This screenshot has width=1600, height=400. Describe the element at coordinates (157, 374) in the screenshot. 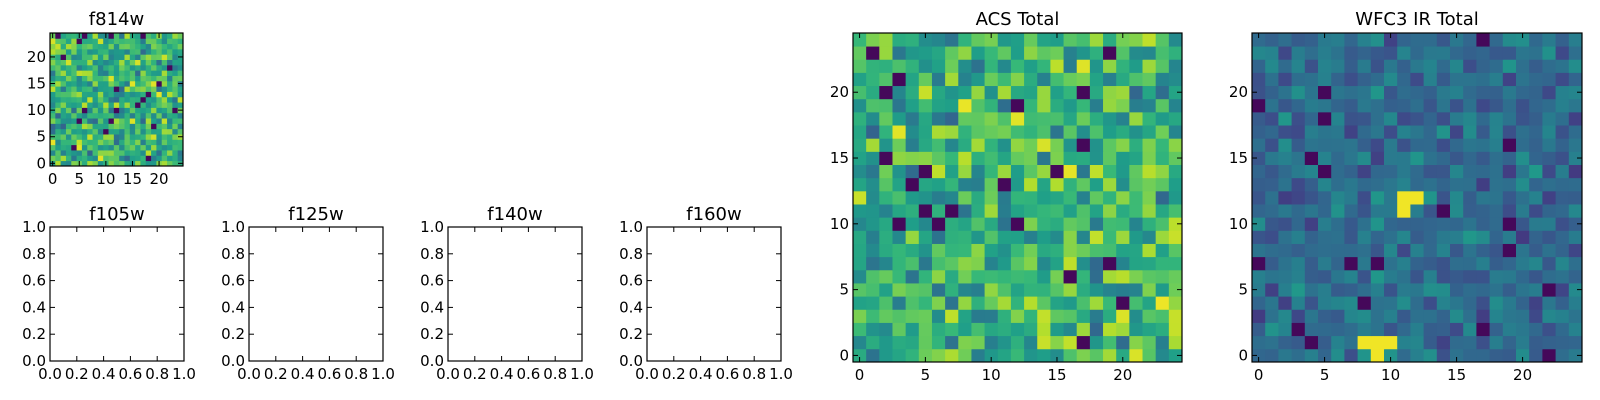

I see `x-tick-label: 0.8` at that location.